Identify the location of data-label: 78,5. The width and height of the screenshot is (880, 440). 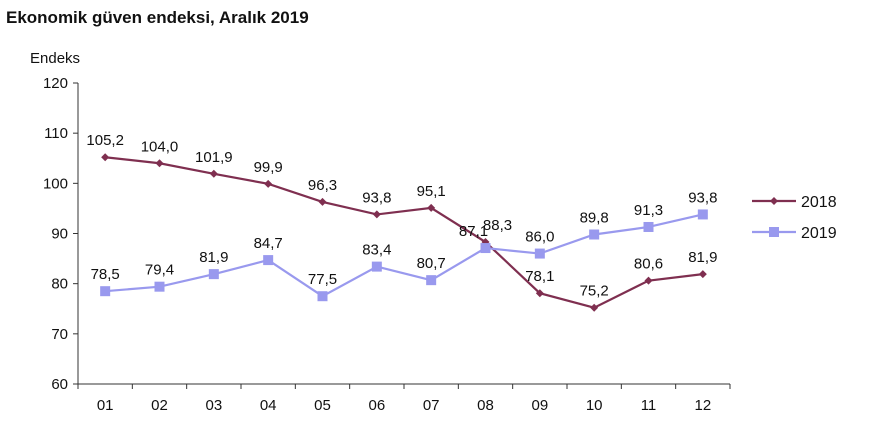
(105, 274).